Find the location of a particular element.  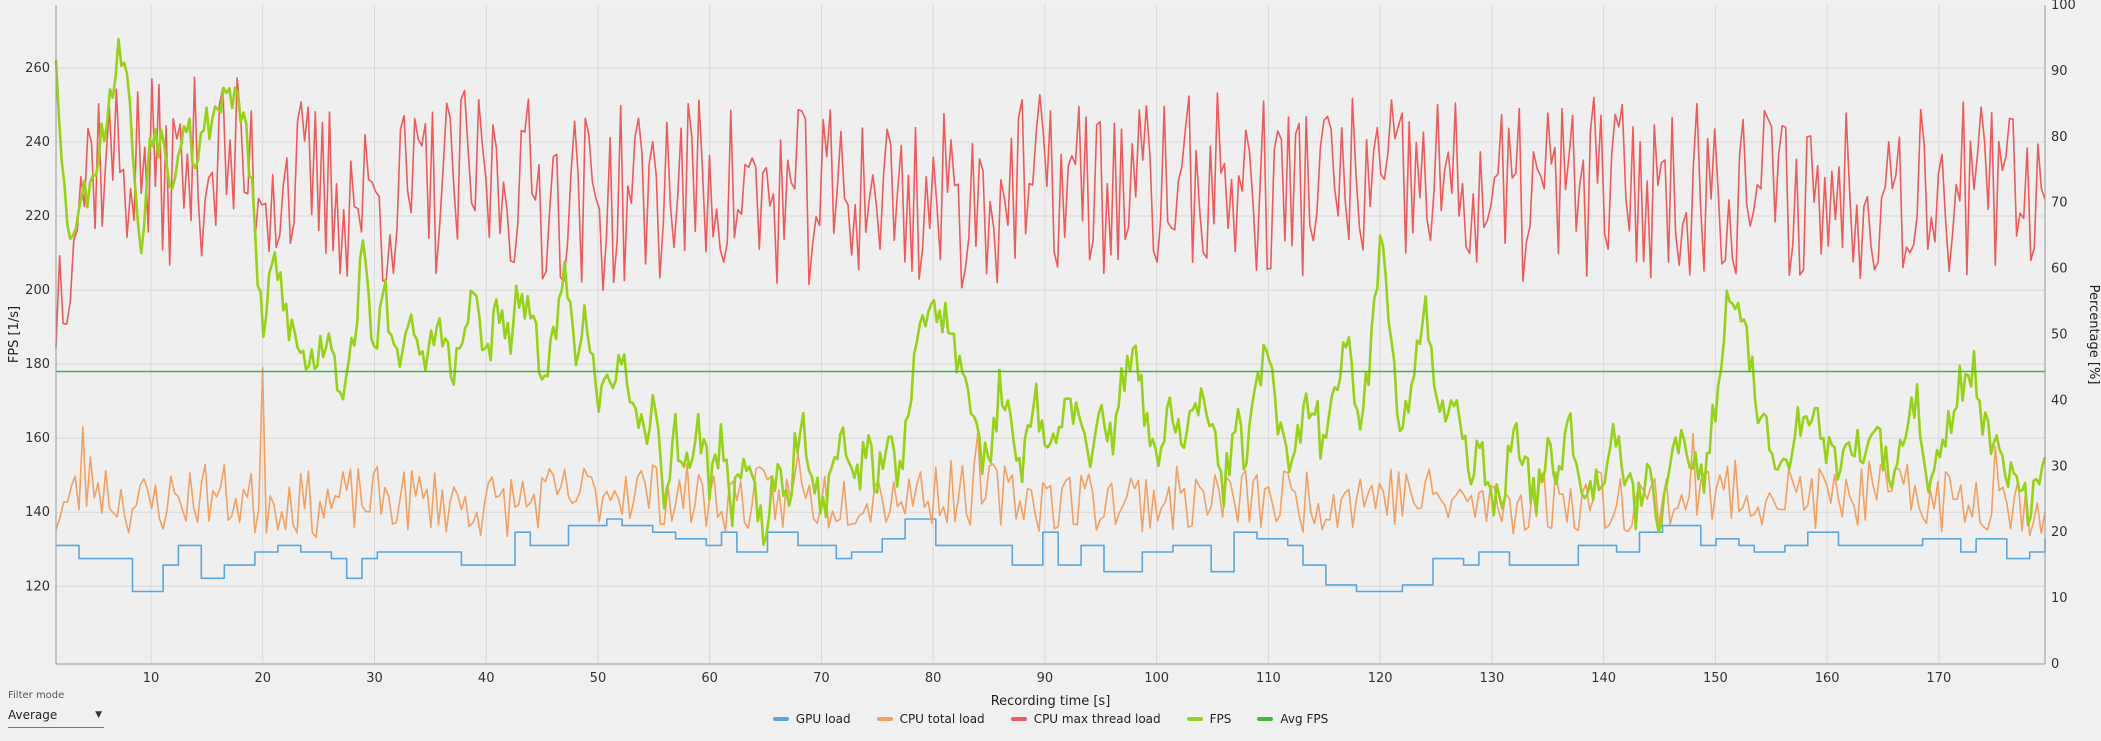

y-right-tick-label: 50 is located at coordinates (2059, 335).